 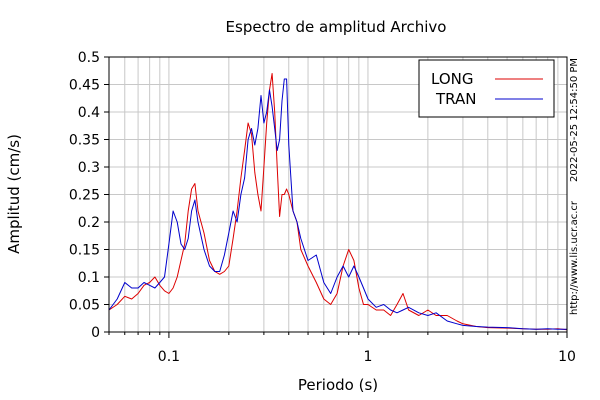 What do you see at coordinates (455, 99) in the screenshot?
I see `legend-label-tran: TRAN` at bounding box center [455, 99].